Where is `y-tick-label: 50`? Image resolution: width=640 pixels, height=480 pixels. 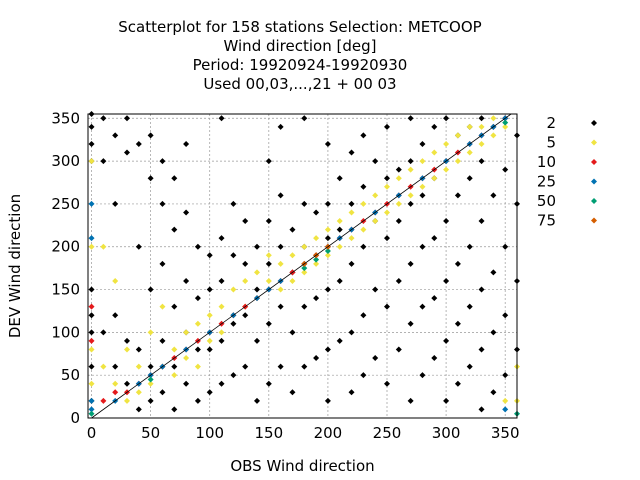 y-tick-label: 50 is located at coordinates (70, 375).